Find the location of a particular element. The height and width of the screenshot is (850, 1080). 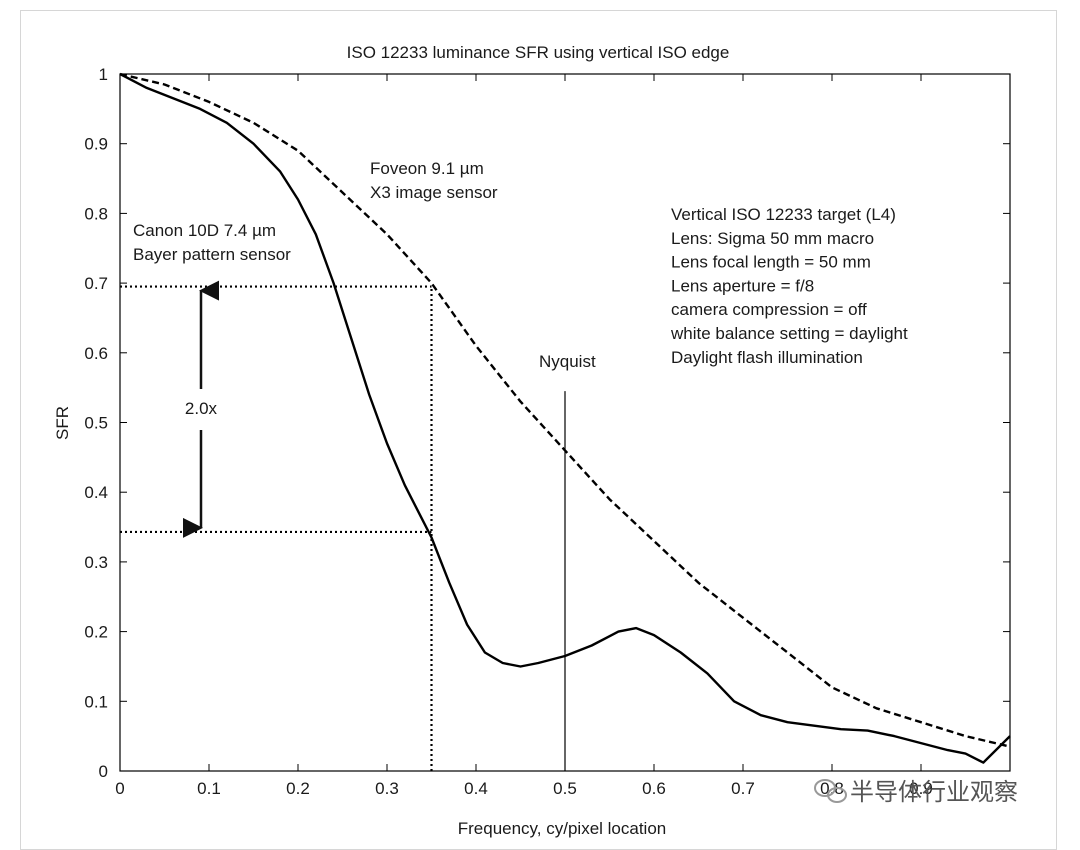

y-tick-label: 0.5 is located at coordinates (96, 423).